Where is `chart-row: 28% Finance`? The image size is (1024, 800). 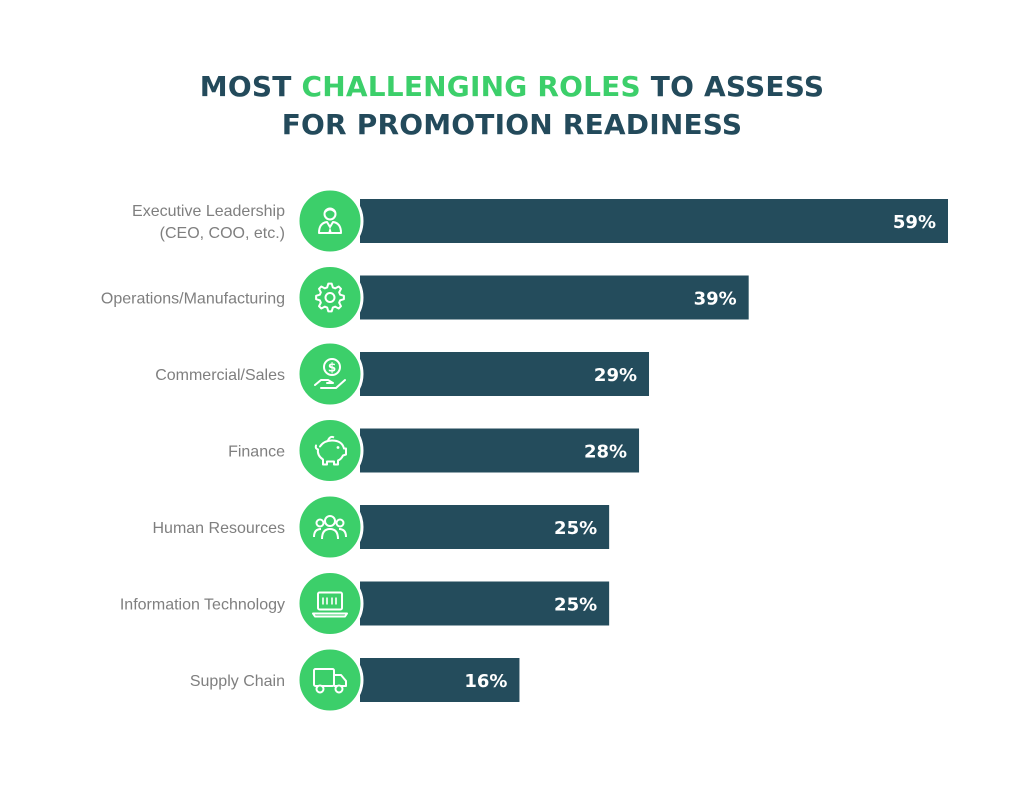 chart-row: 28% Finance is located at coordinates (434, 450).